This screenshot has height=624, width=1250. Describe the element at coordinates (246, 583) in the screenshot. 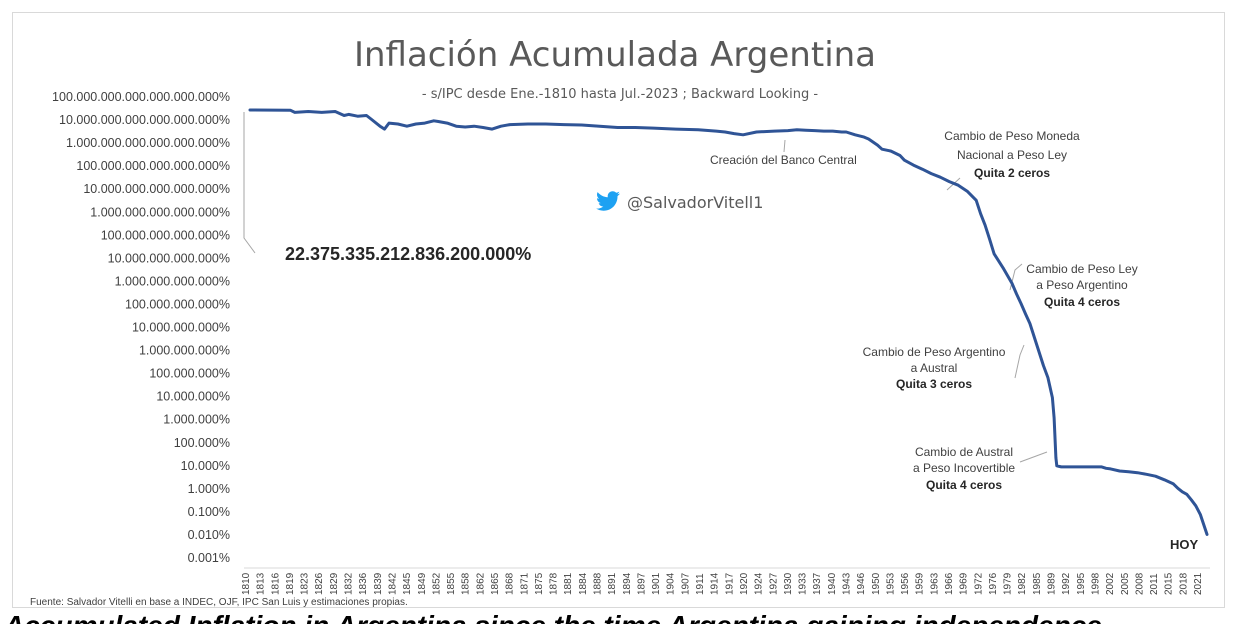

I see `x-tick-label: 1810` at that location.